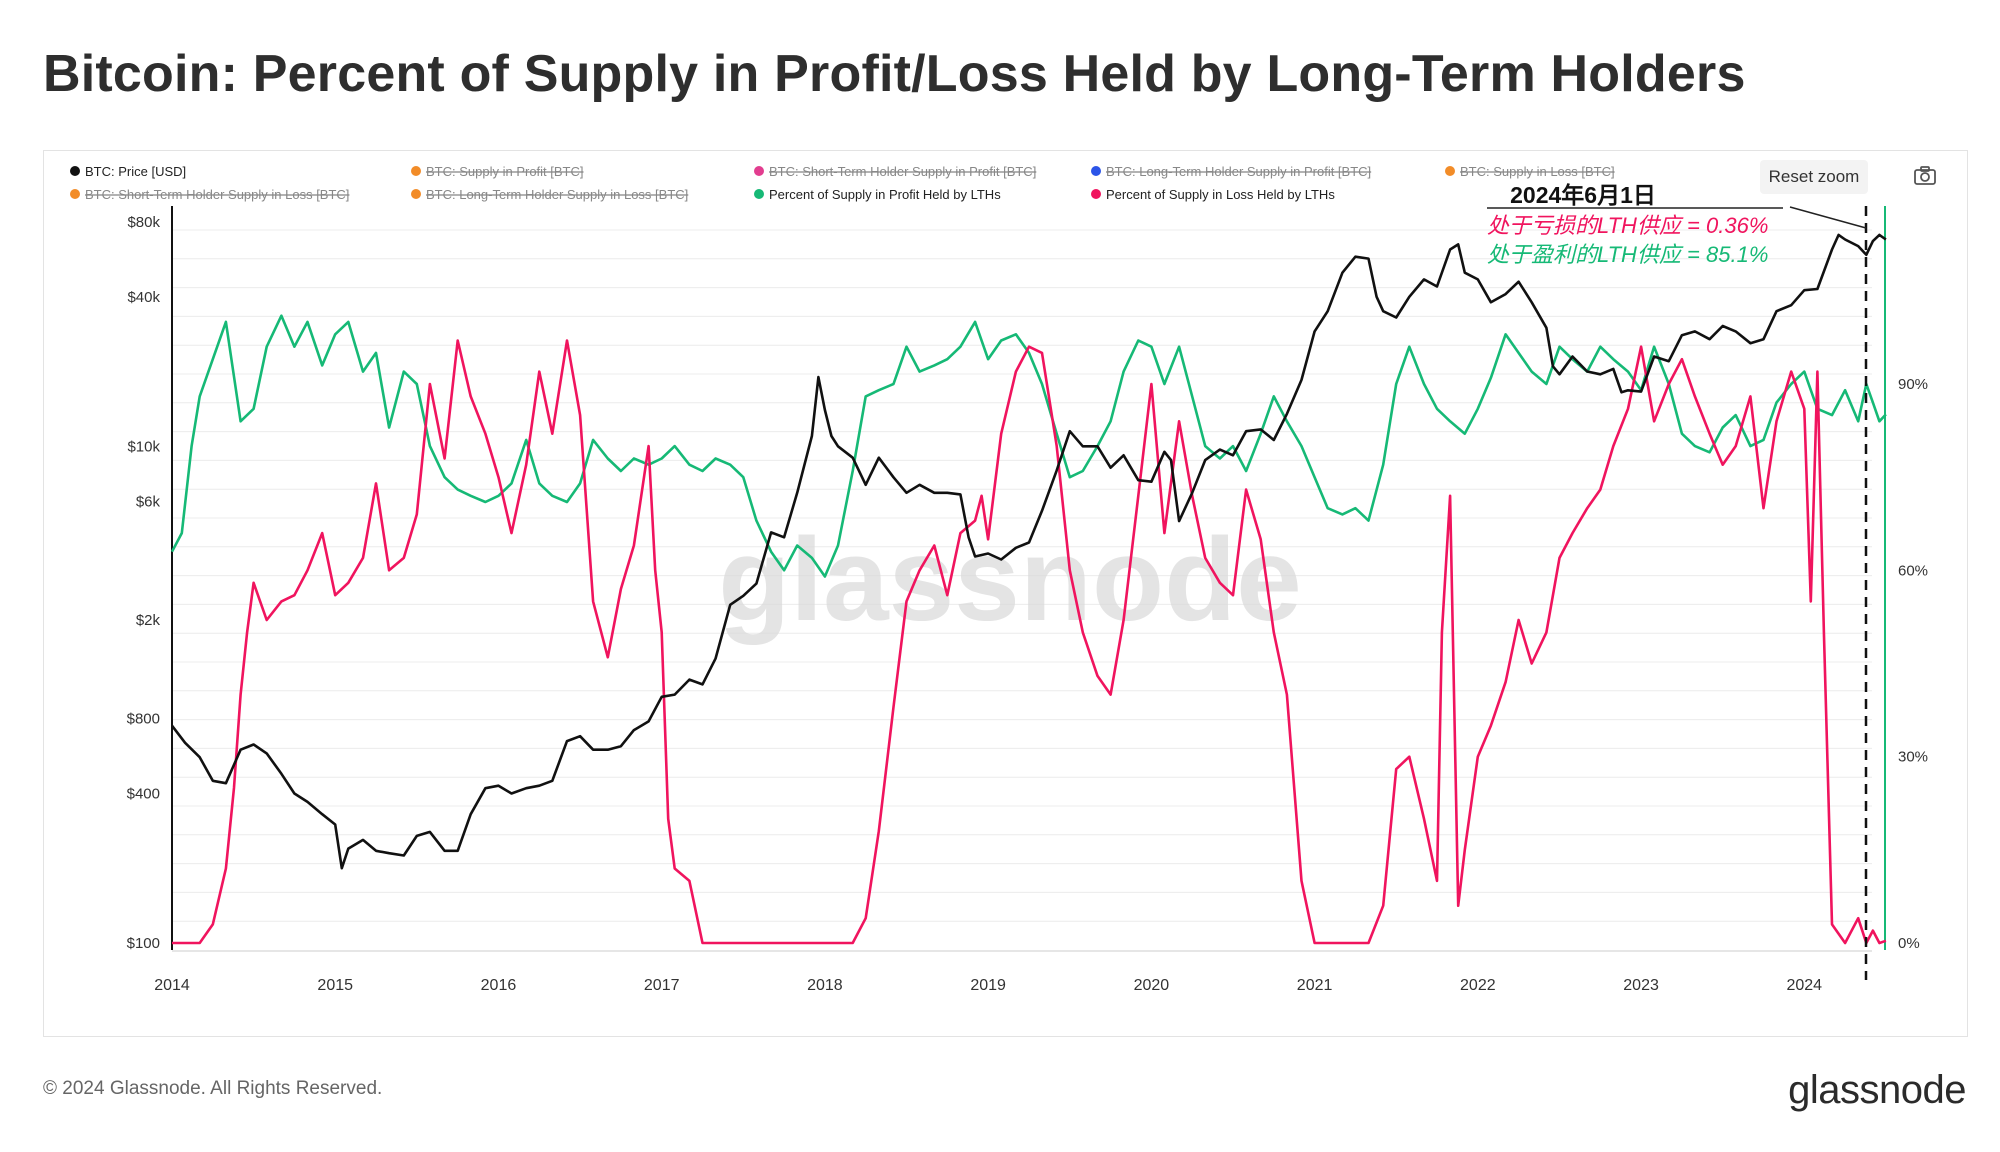 This screenshot has width=2000, height=1152. What do you see at coordinates (1913, 384) in the screenshot?
I see `y-right-tick-label: 90%` at bounding box center [1913, 384].